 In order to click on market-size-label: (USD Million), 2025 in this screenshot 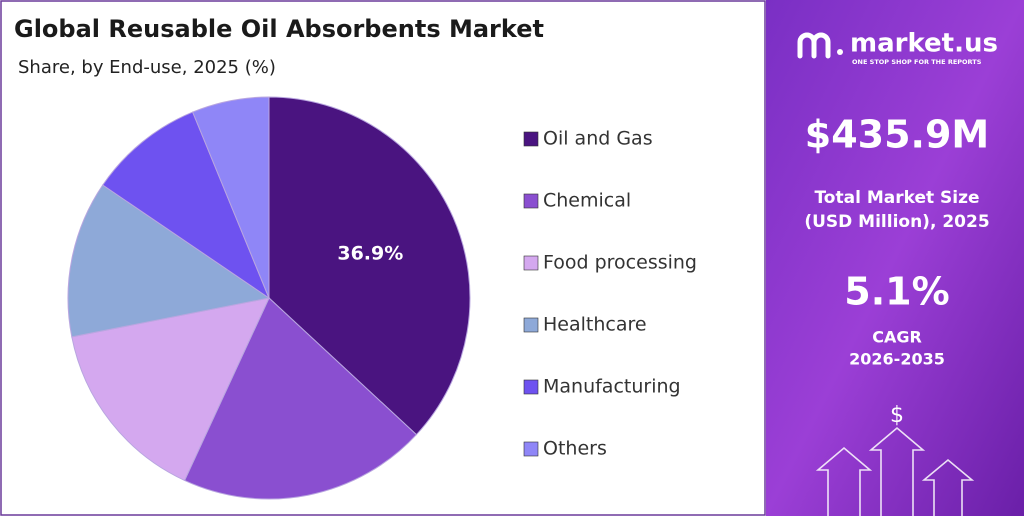, I will do `click(896, 222)`.